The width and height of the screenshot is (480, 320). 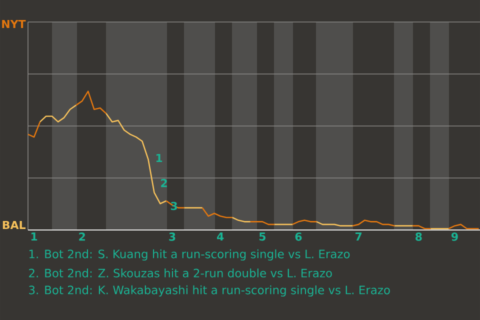 I want to click on x-tick-label: 7, so click(x=358, y=236).